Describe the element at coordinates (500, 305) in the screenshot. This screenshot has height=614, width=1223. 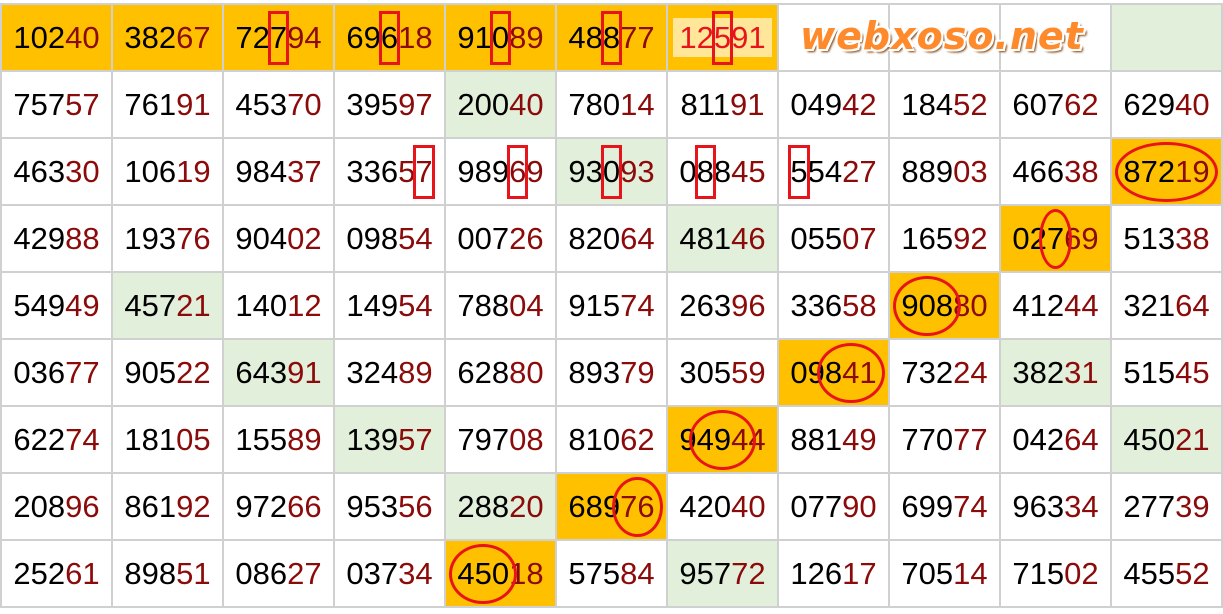
I see `number-cell: 78804` at that location.